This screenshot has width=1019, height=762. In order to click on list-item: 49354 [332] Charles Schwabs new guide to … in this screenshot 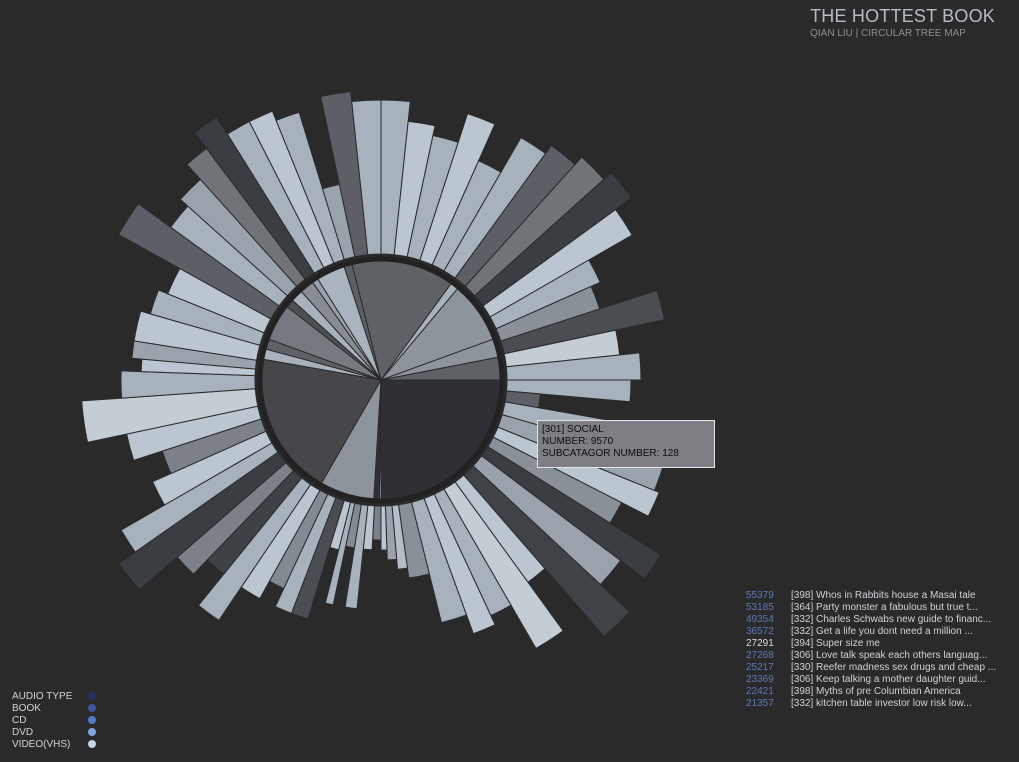, I will do `click(871, 620)`.